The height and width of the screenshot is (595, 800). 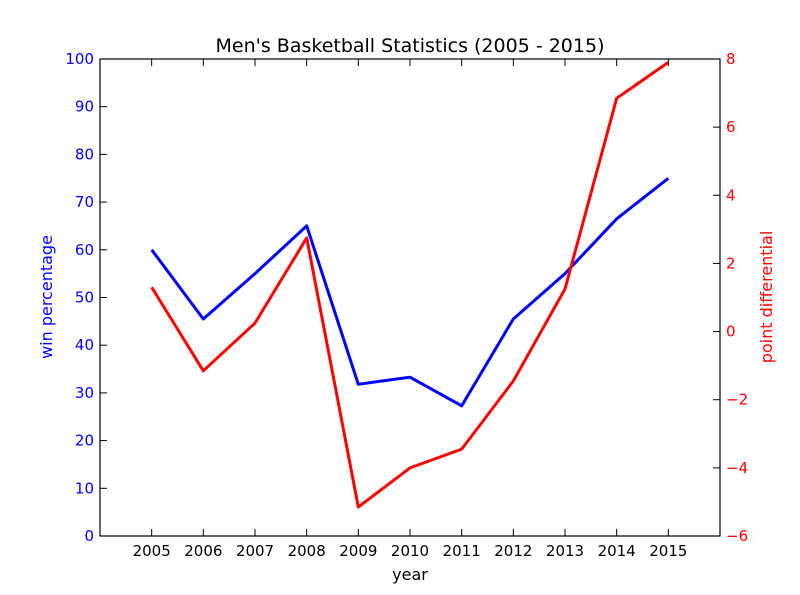 What do you see at coordinates (84, 488) in the screenshot?
I see `y-tick-label-left: 10` at bounding box center [84, 488].